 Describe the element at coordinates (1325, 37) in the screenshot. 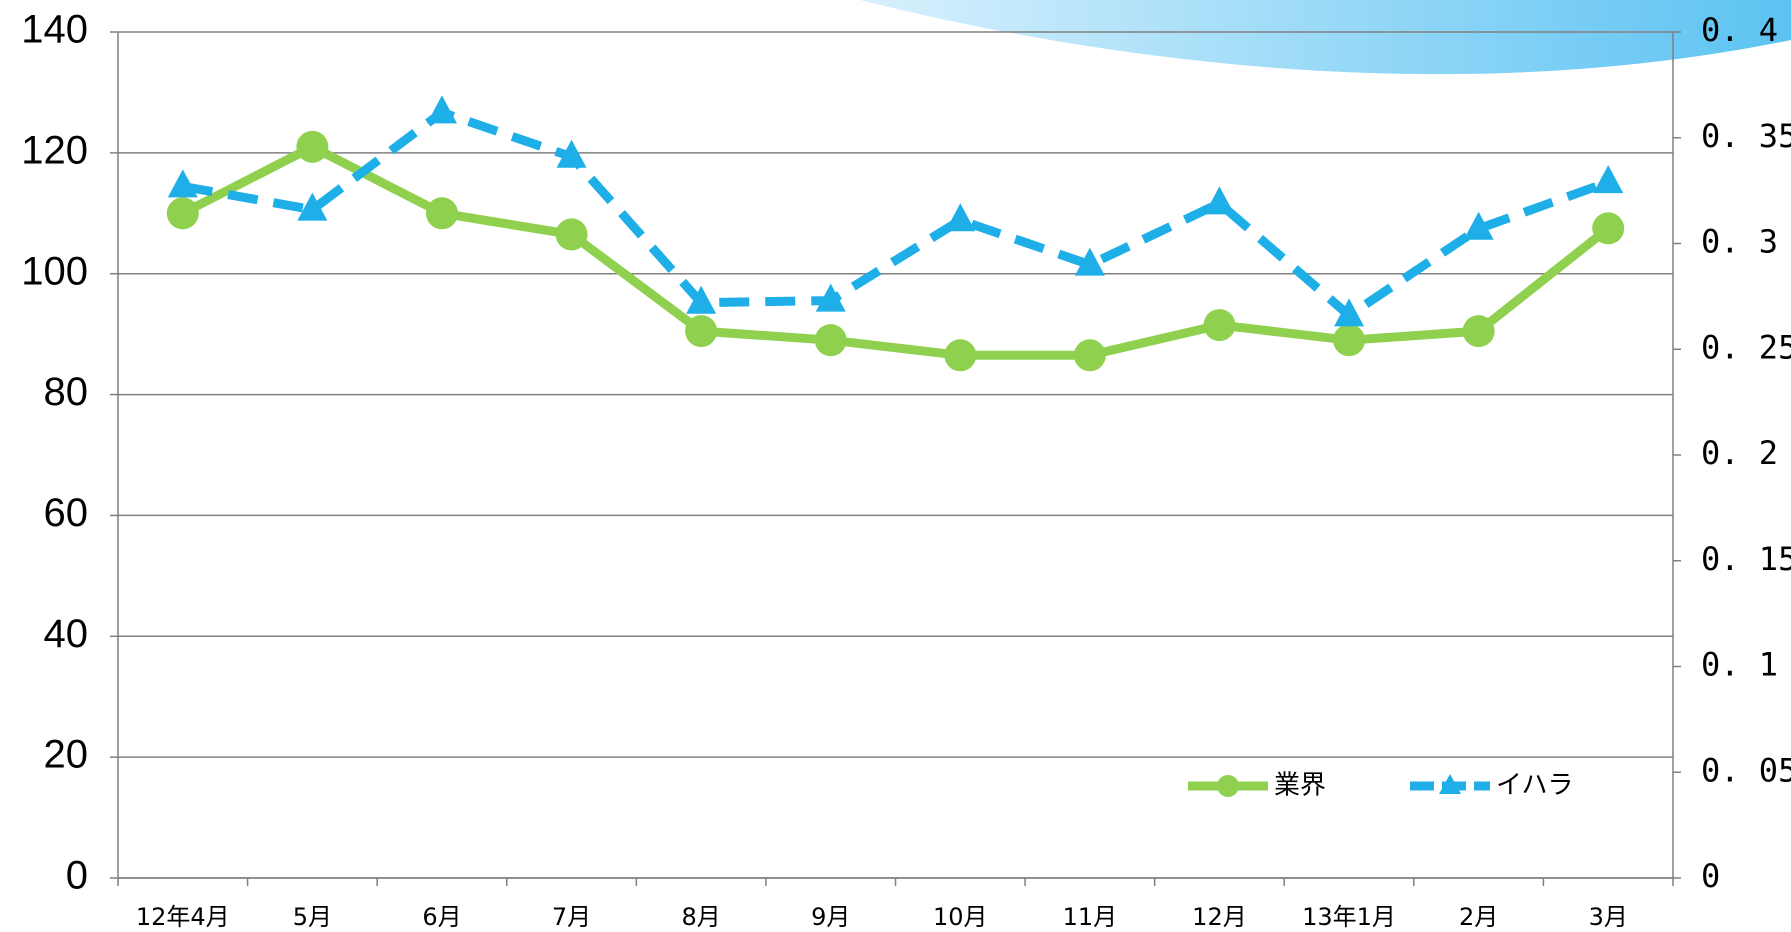

I see `decoration-swoosh` at that location.